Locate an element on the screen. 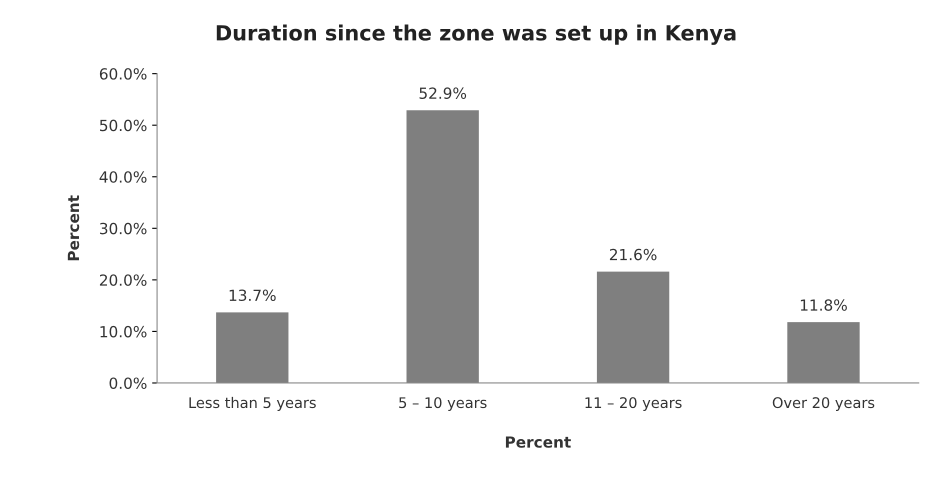  y-tick-label: 50.0% is located at coordinates (123, 126).